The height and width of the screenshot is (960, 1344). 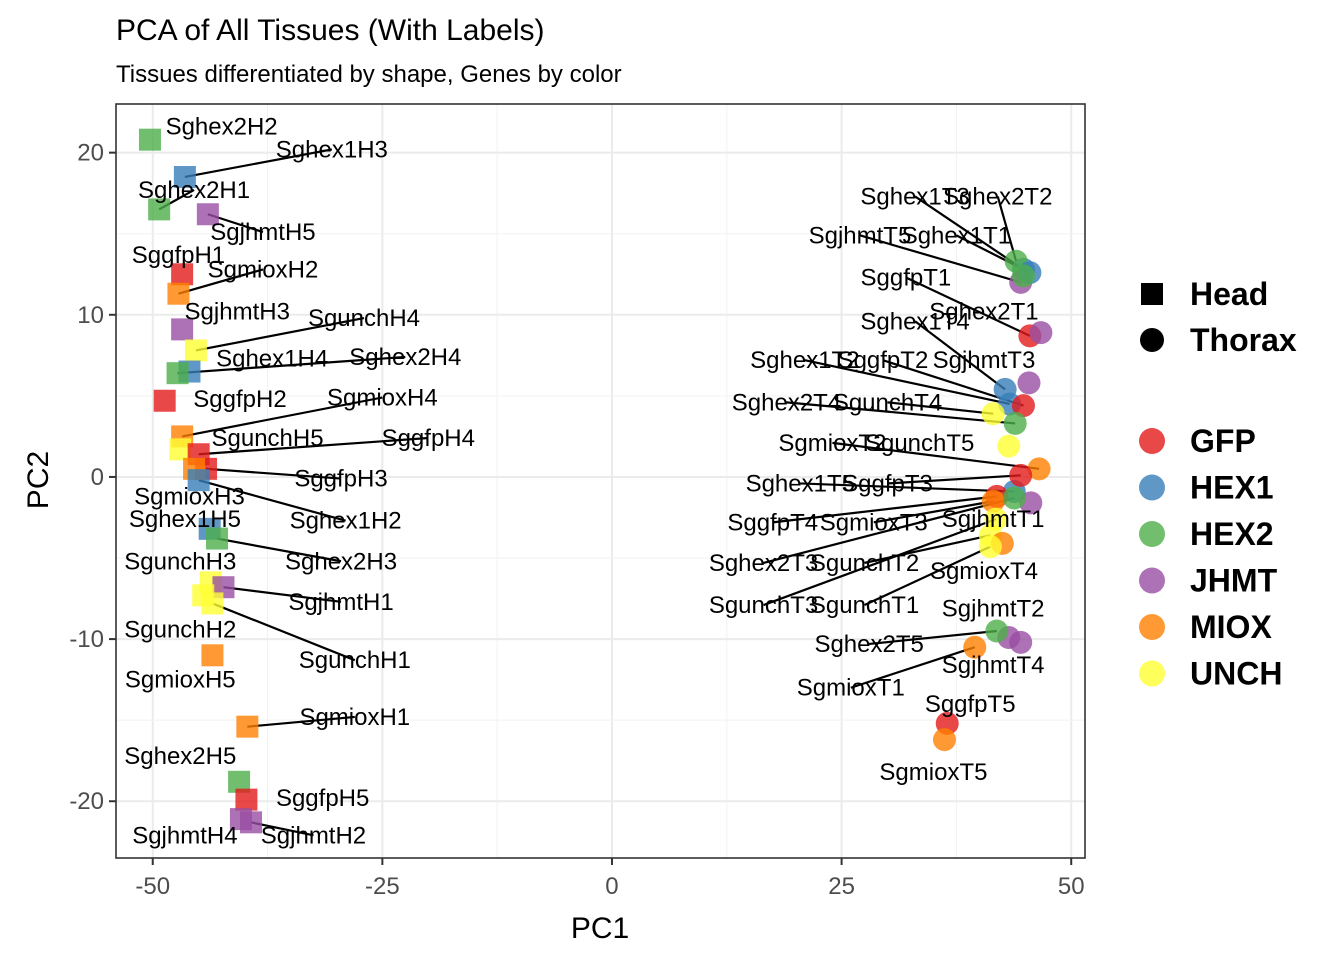 What do you see at coordinates (332, 149) in the screenshot?
I see `point-label: Sghex1H3` at bounding box center [332, 149].